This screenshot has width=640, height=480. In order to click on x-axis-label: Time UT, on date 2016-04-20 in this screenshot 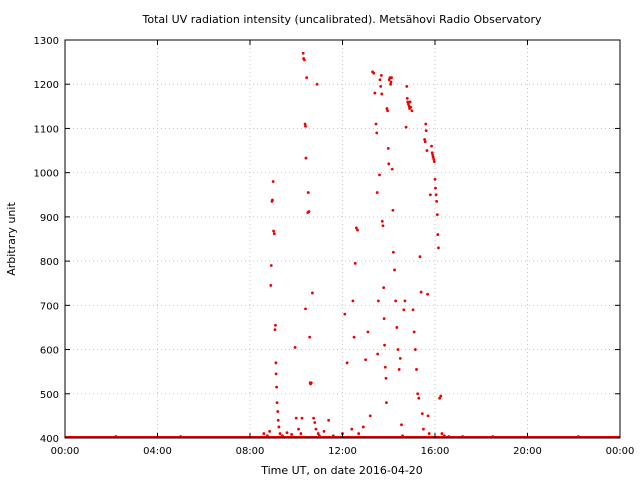, I will do `click(341, 470)`.